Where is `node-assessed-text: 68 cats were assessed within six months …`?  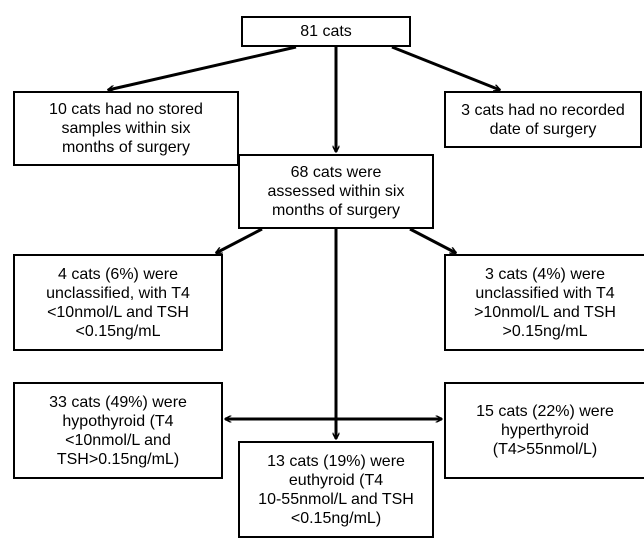 node-assessed-text: 68 cats were assessed within six months … is located at coordinates (336, 191).